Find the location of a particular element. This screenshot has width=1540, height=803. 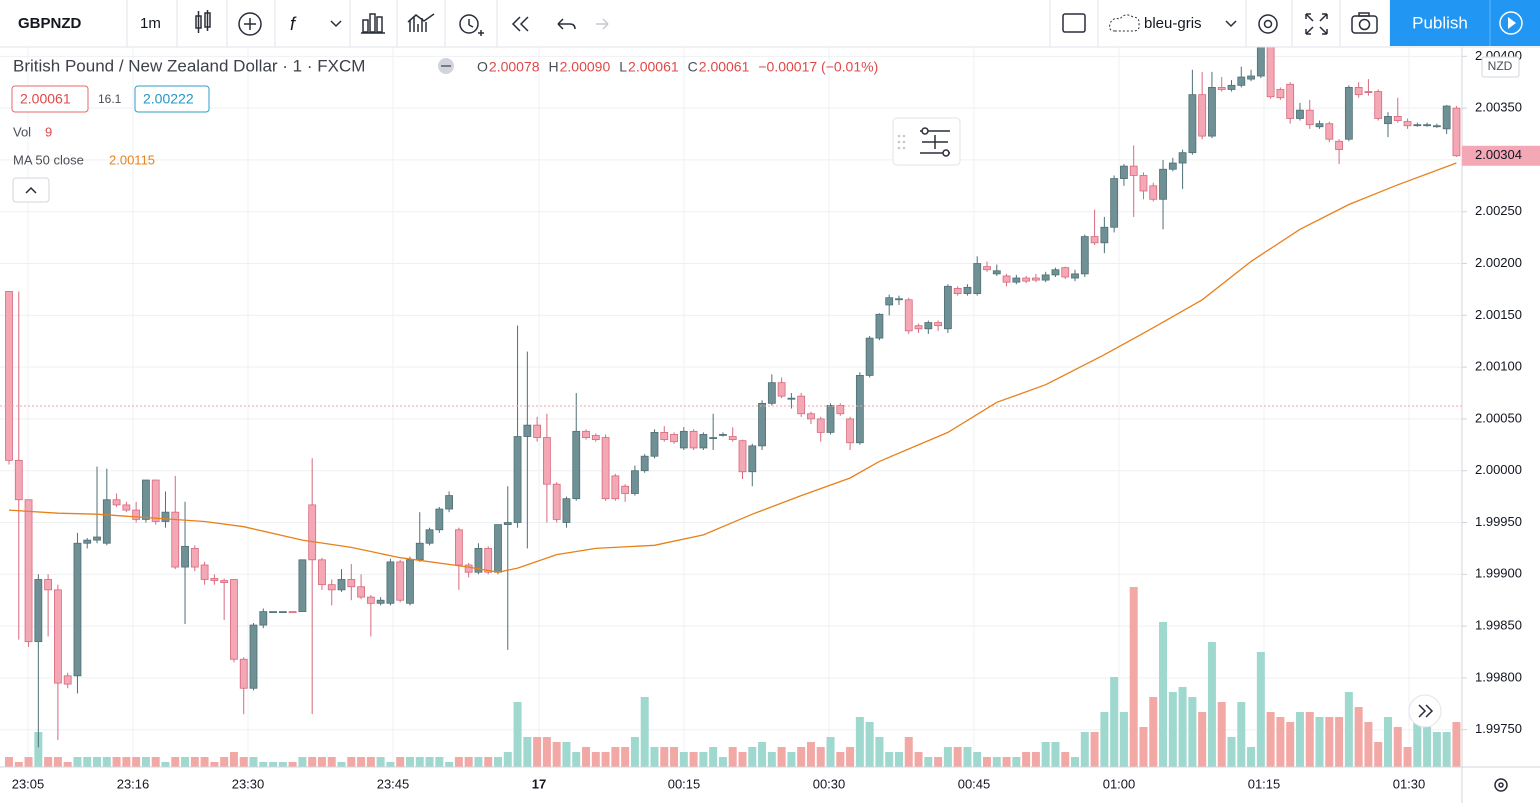

undo-icon is located at coordinates (566, 24).